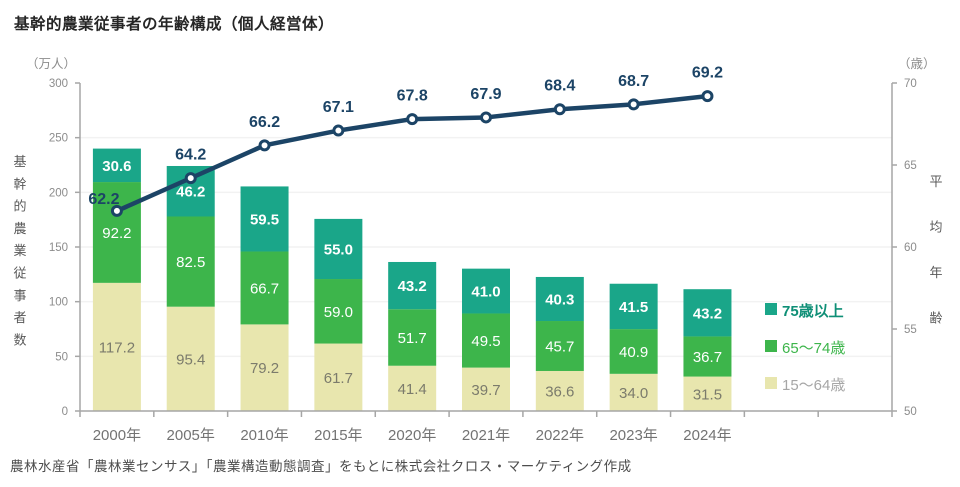 The image size is (960, 487). I want to click on left-axis-tick-label: 100, so click(58, 303).